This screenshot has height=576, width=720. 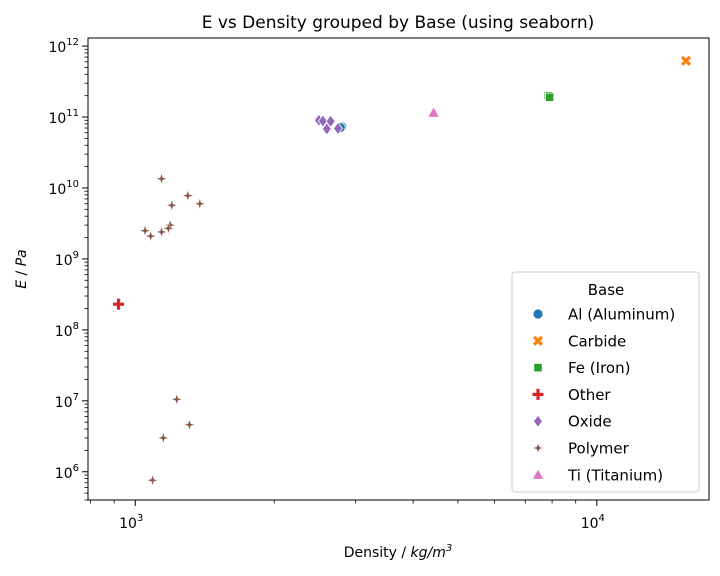 What do you see at coordinates (72, 184) in the screenshot?
I see `y-tick-label-exp: 10` at bounding box center [72, 184].